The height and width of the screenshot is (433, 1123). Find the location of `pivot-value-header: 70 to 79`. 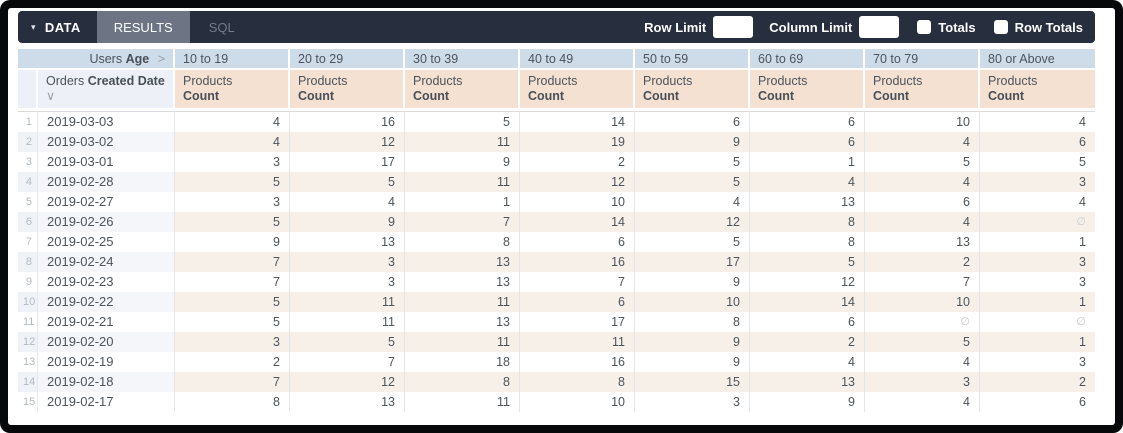

pivot-value-header: 70 to 79 is located at coordinates (922, 59).